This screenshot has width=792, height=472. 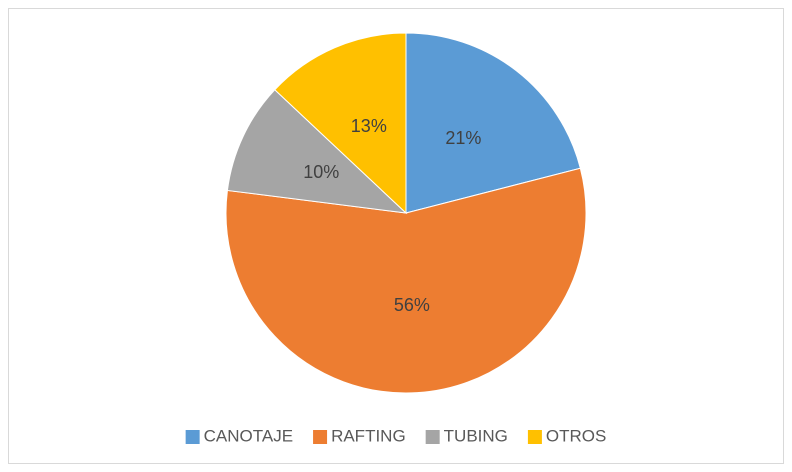 I want to click on data-label: 10%, so click(x=321, y=172).